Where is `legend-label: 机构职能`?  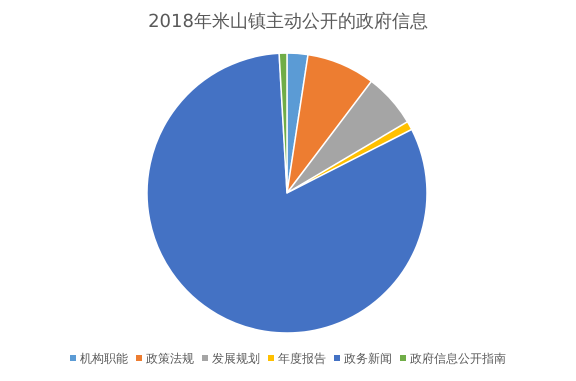
legend-label: 机构职能 is located at coordinates (104, 358).